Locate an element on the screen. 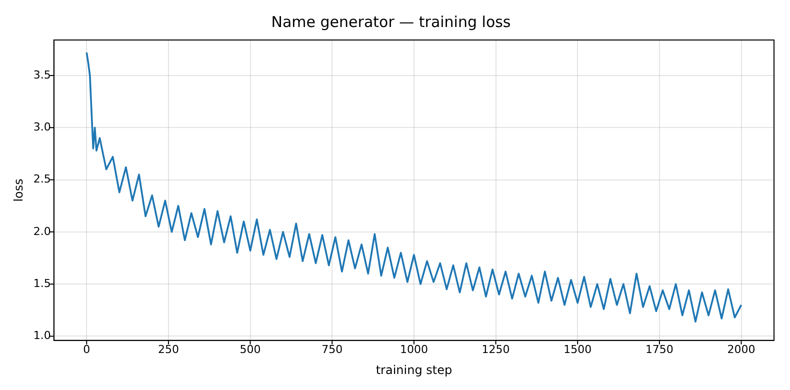 The width and height of the screenshot is (790, 390). x-tick-label: 1250 is located at coordinates (496, 349).